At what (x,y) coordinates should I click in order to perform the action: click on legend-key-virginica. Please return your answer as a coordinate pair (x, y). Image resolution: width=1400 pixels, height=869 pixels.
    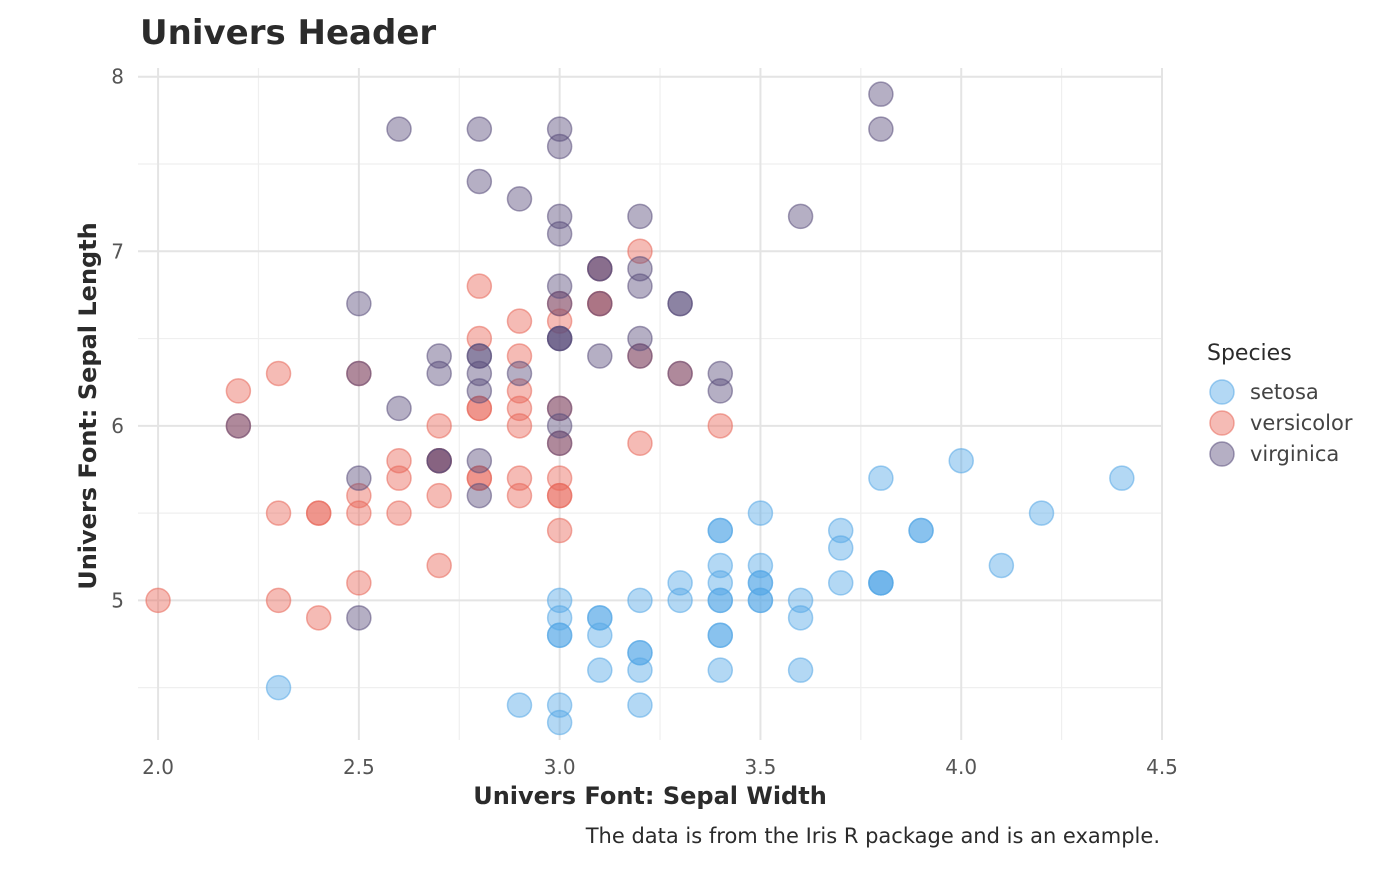
    Looking at the image, I should click on (1222, 454).